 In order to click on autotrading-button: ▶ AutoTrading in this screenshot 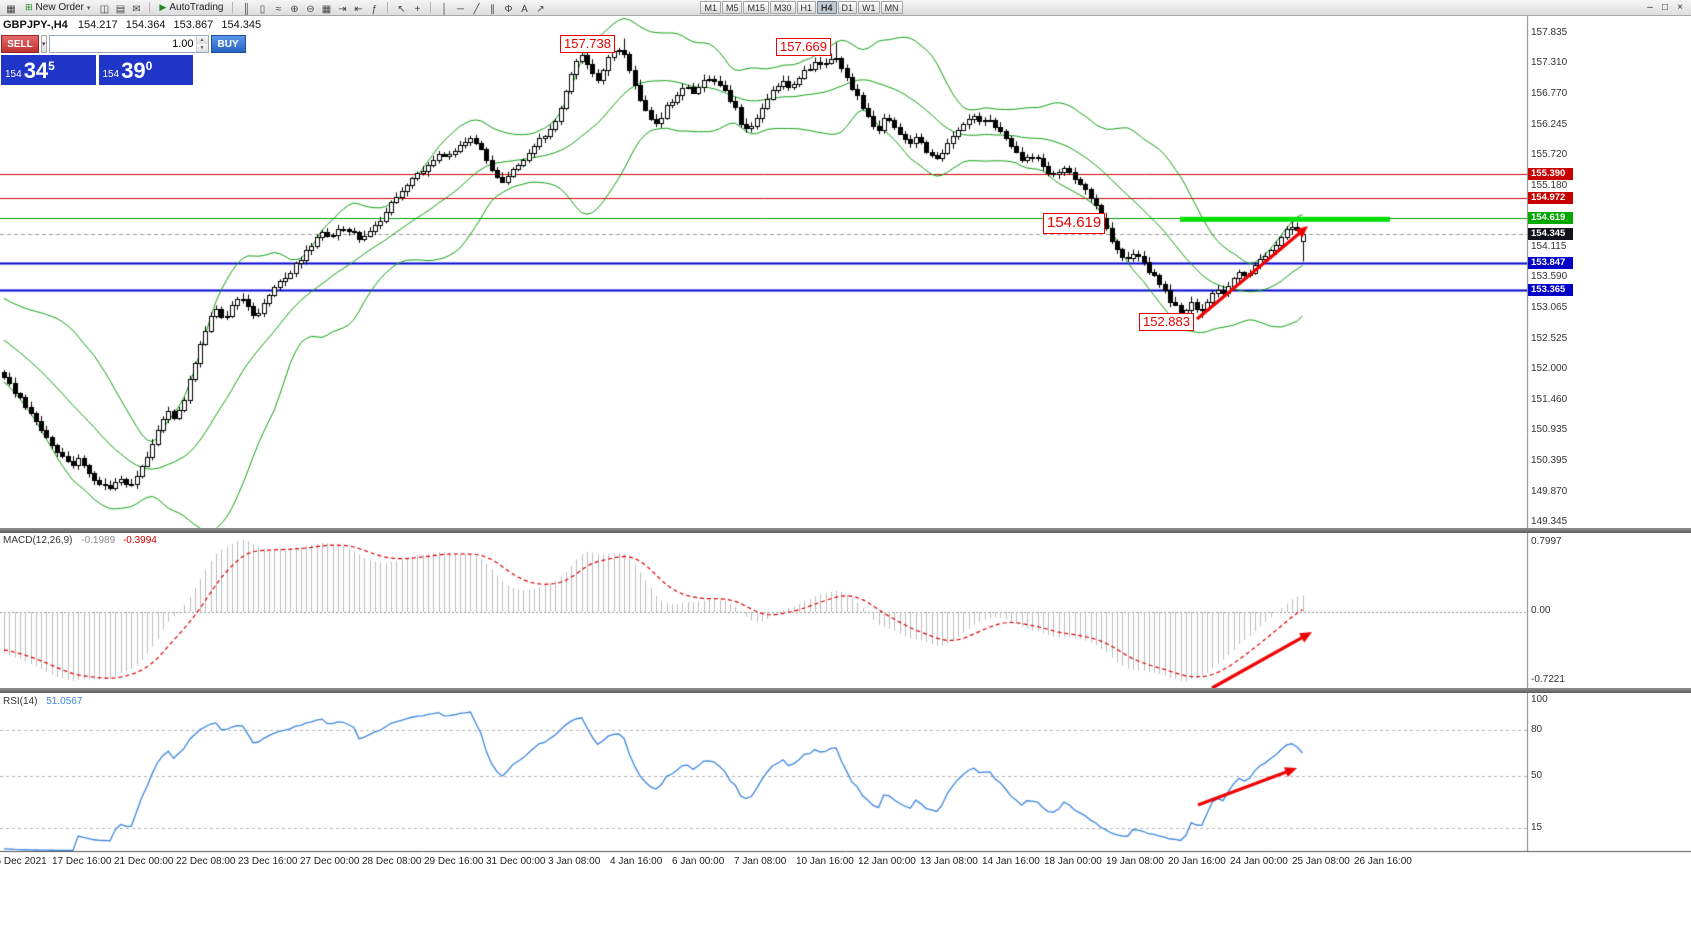, I will do `click(191, 8)`.